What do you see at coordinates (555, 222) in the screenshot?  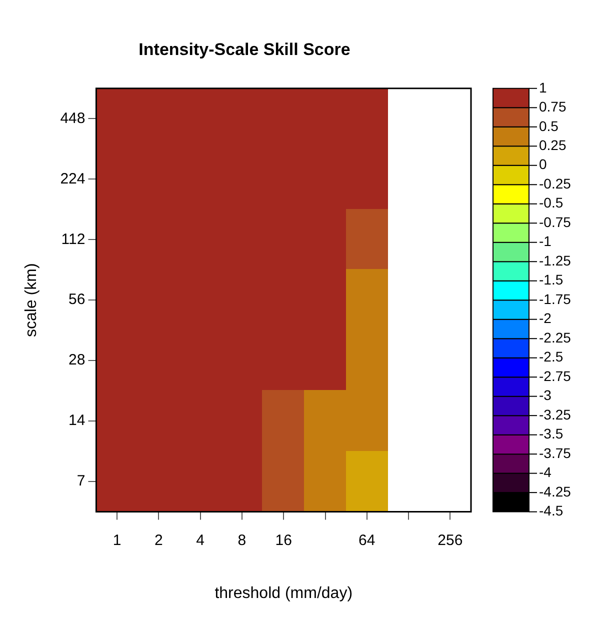 I see `color-bar-label: -0.75` at bounding box center [555, 222].